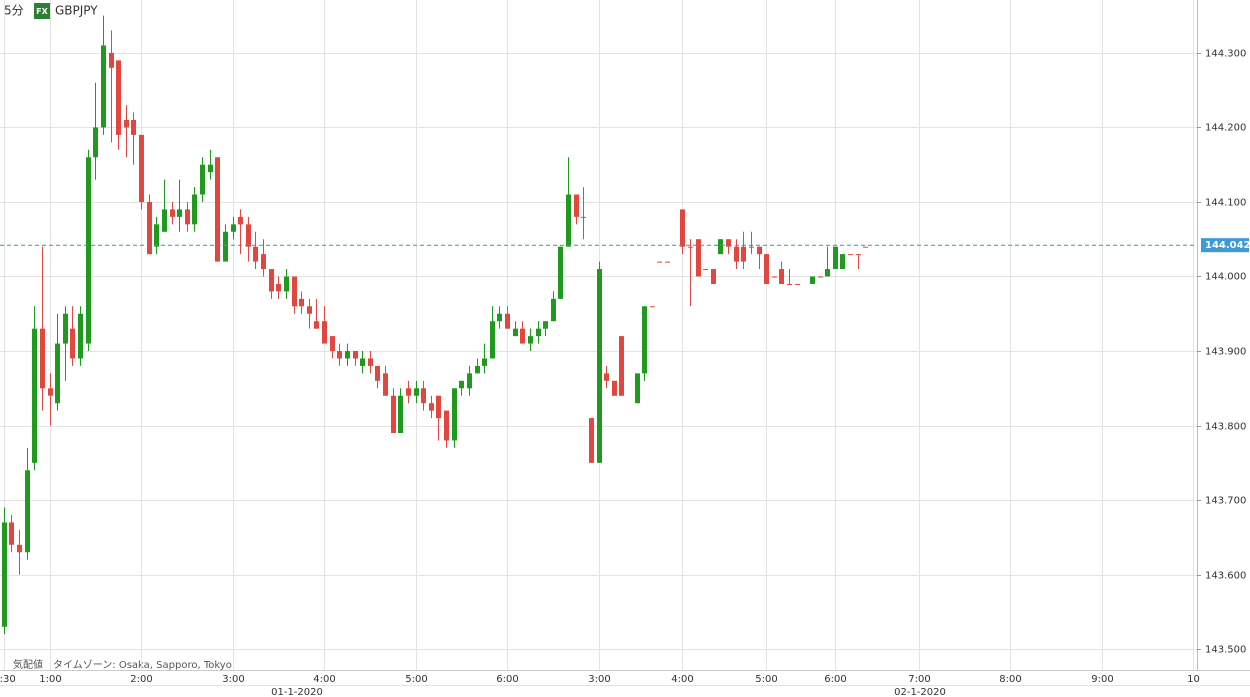  I want to click on interval: 5分, so click(14, 11).